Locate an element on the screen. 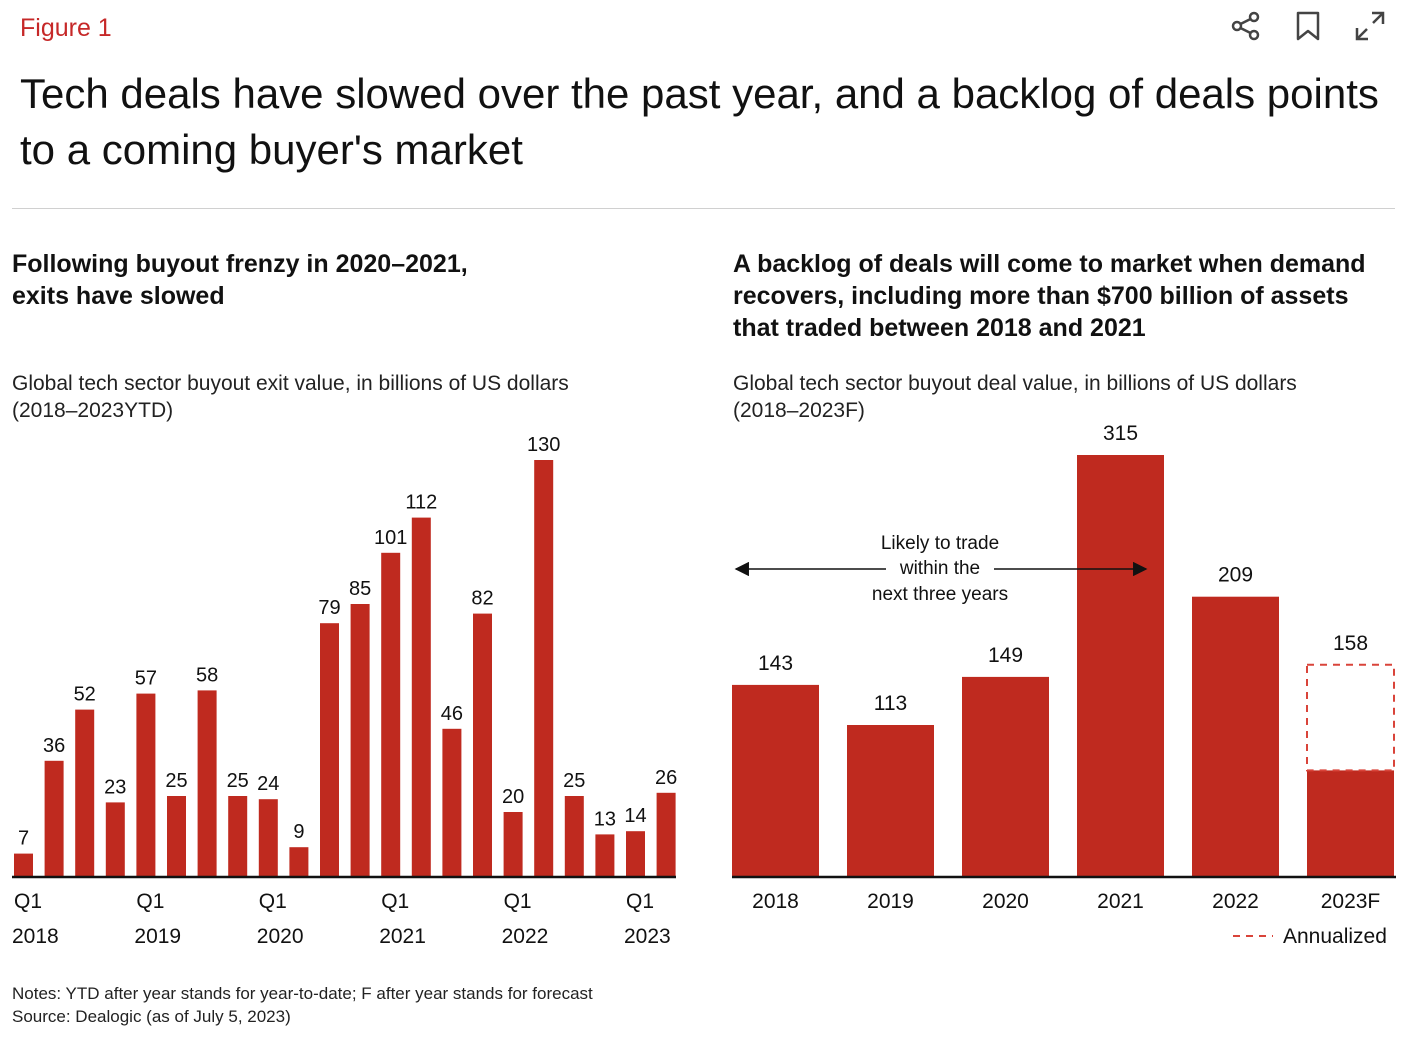 This screenshot has height=1042, width=1416. exit-bar-label: 46 is located at coordinates (452, 714).